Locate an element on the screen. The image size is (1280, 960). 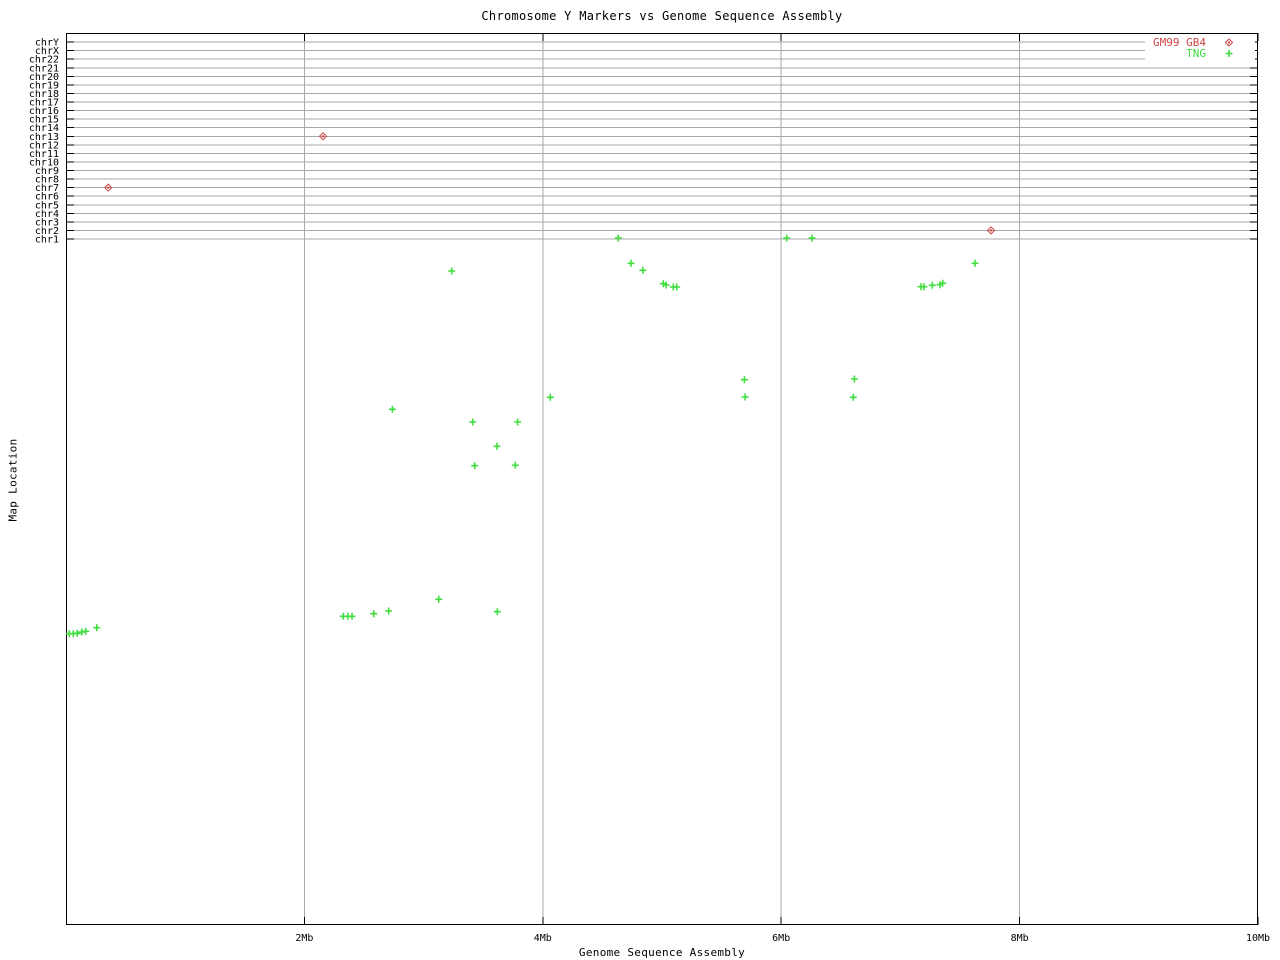
x-tick-label: 8Mb is located at coordinates (1020, 938).